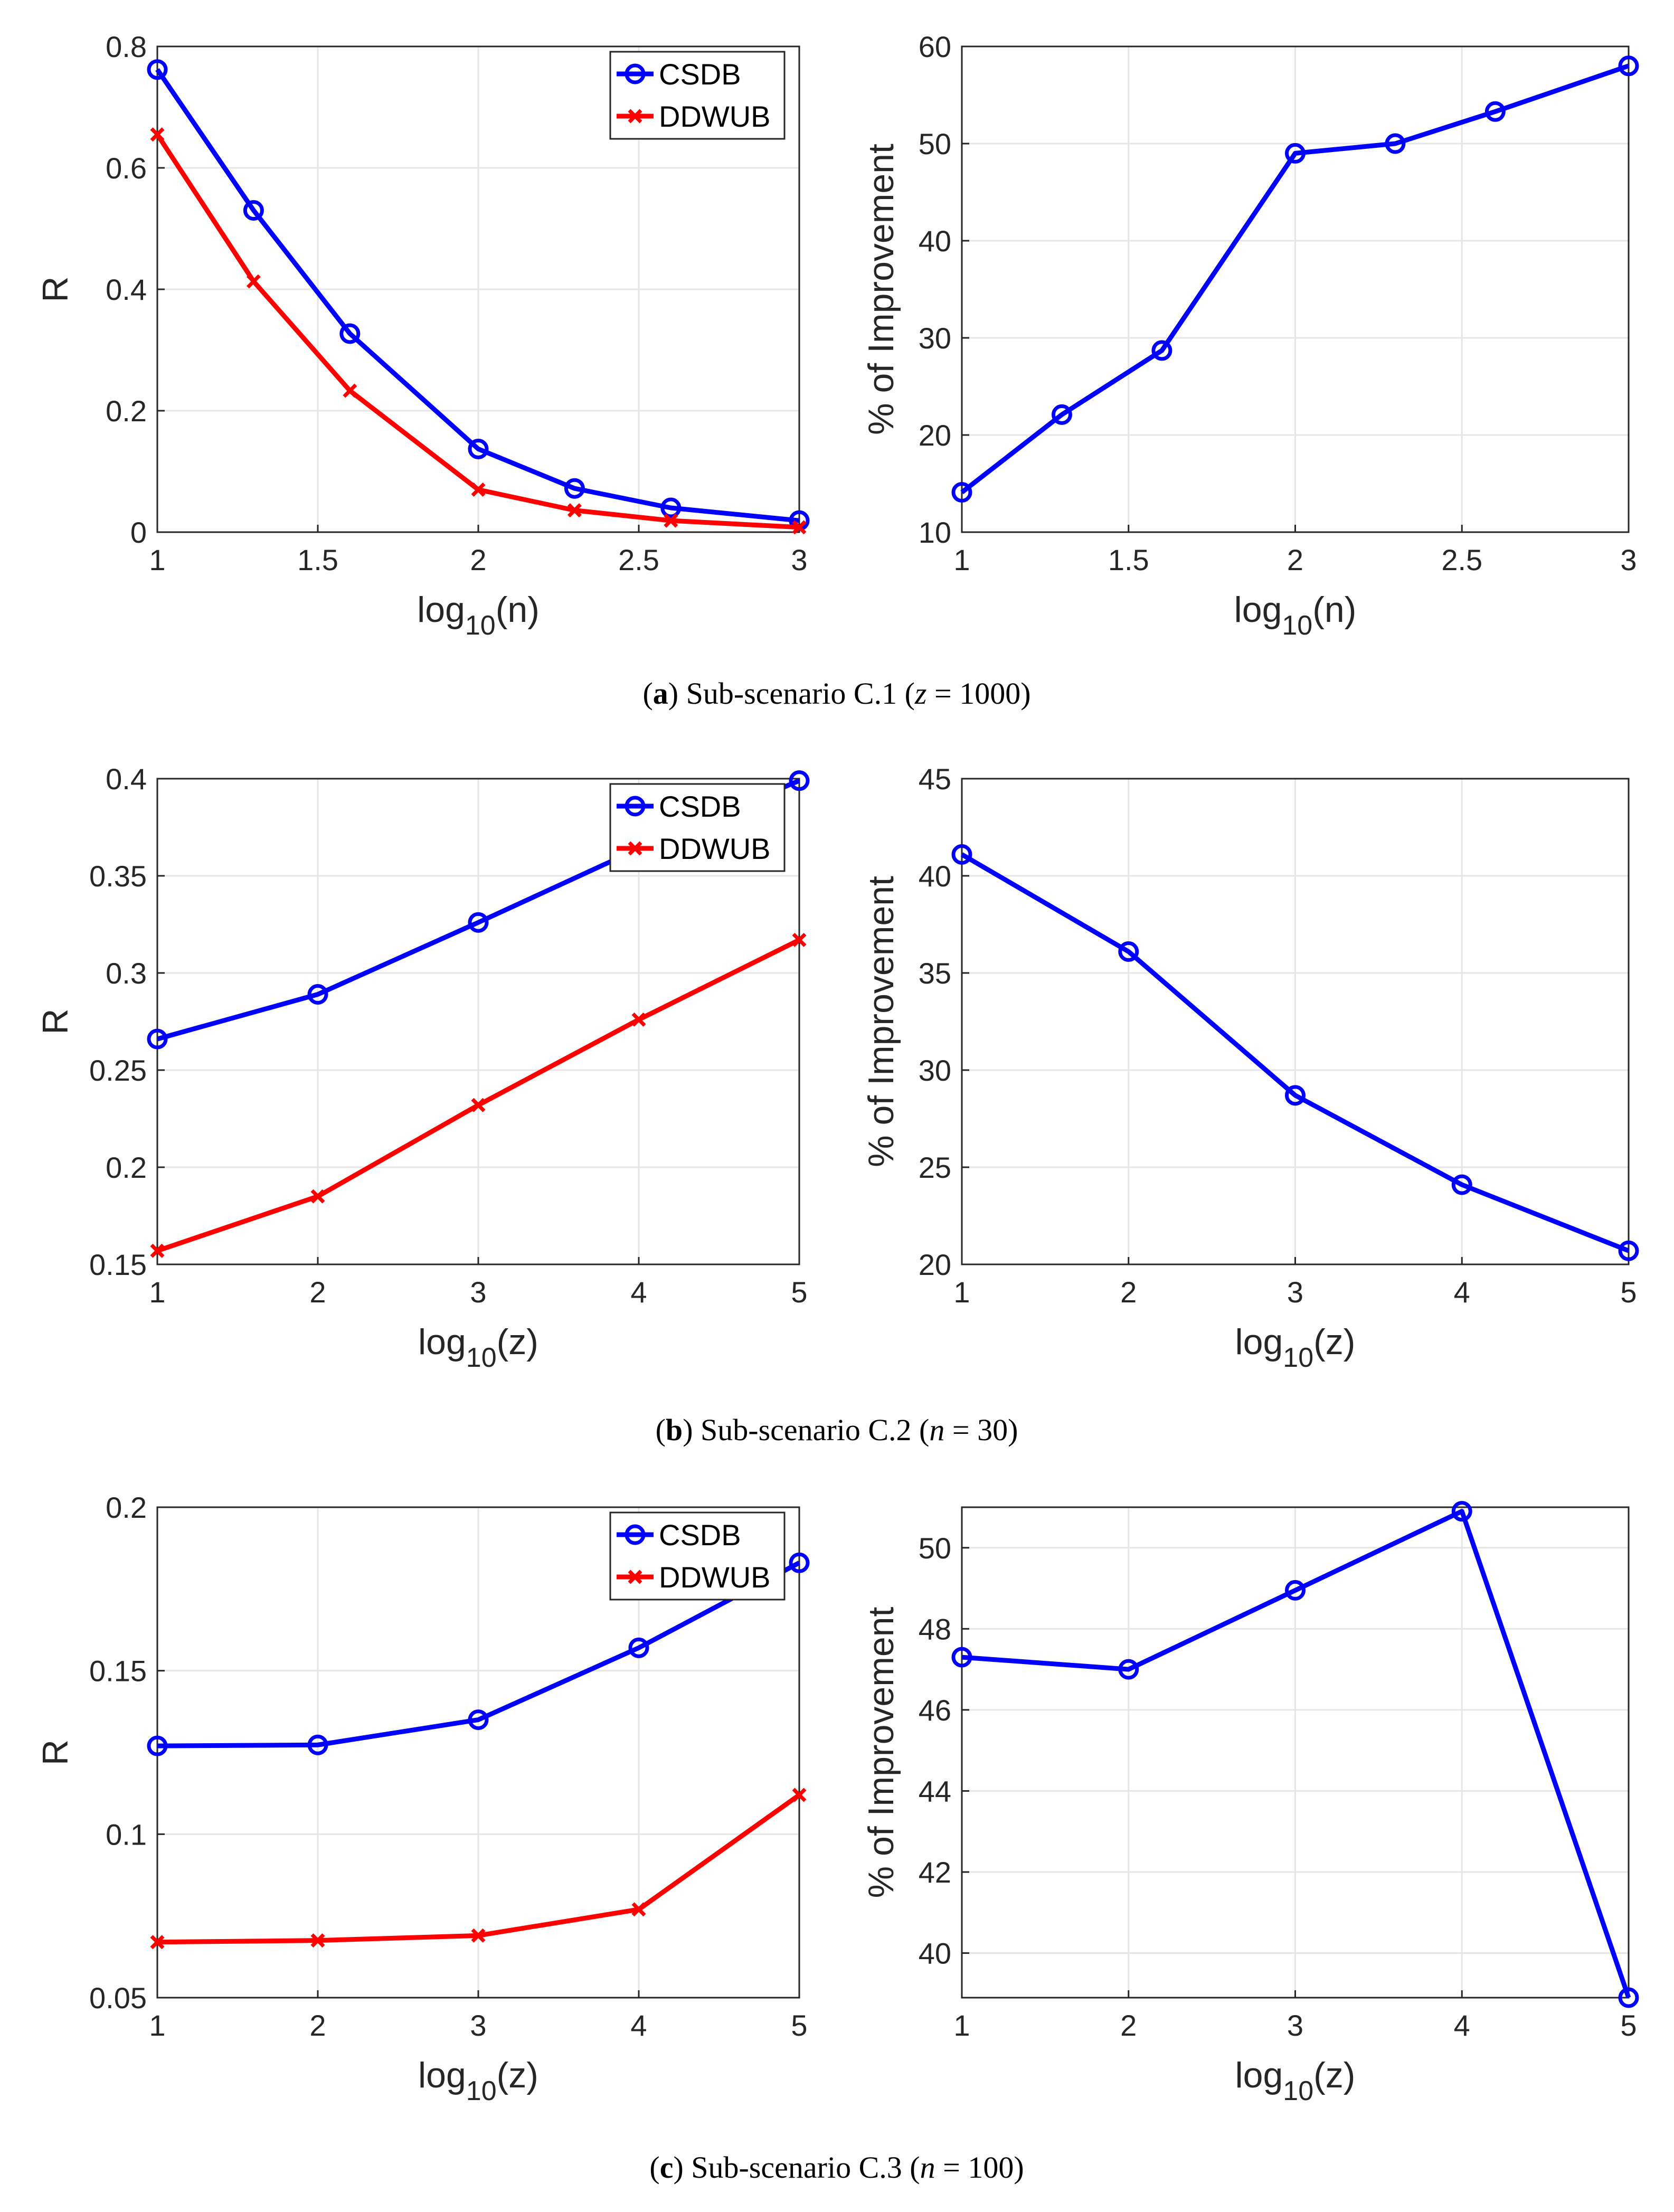  I want to click on series-line-csdb, so click(477, 295).